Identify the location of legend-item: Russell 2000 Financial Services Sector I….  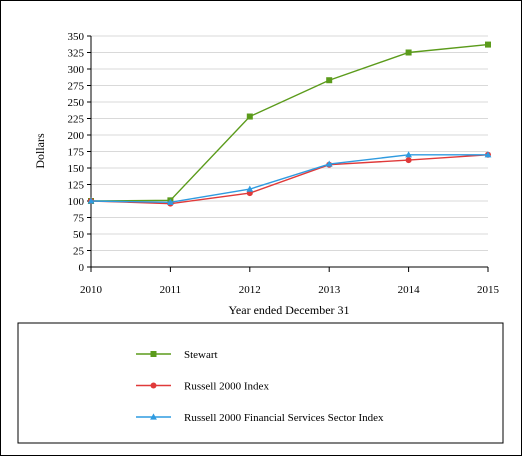
(260, 418).